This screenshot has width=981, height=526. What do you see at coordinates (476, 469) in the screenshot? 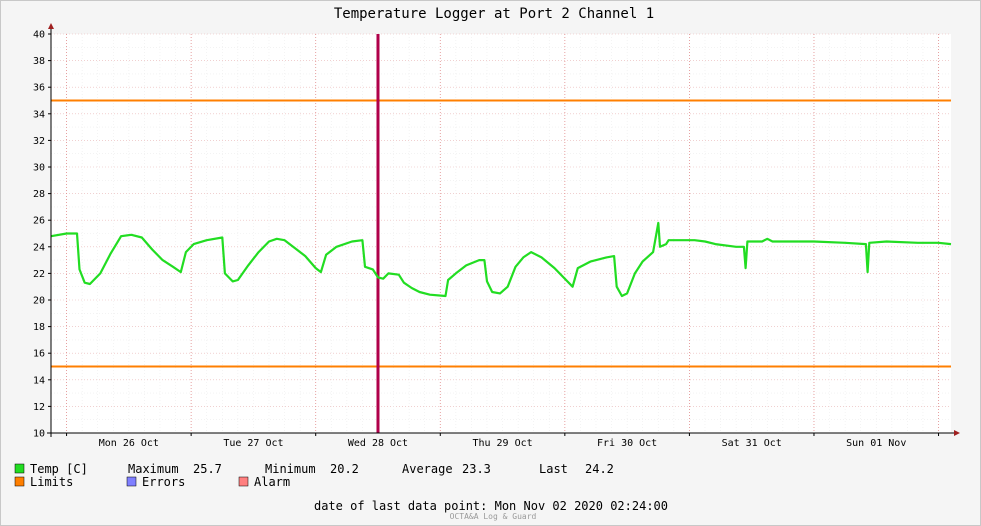
I see `stat-average-value: 23.3` at bounding box center [476, 469].